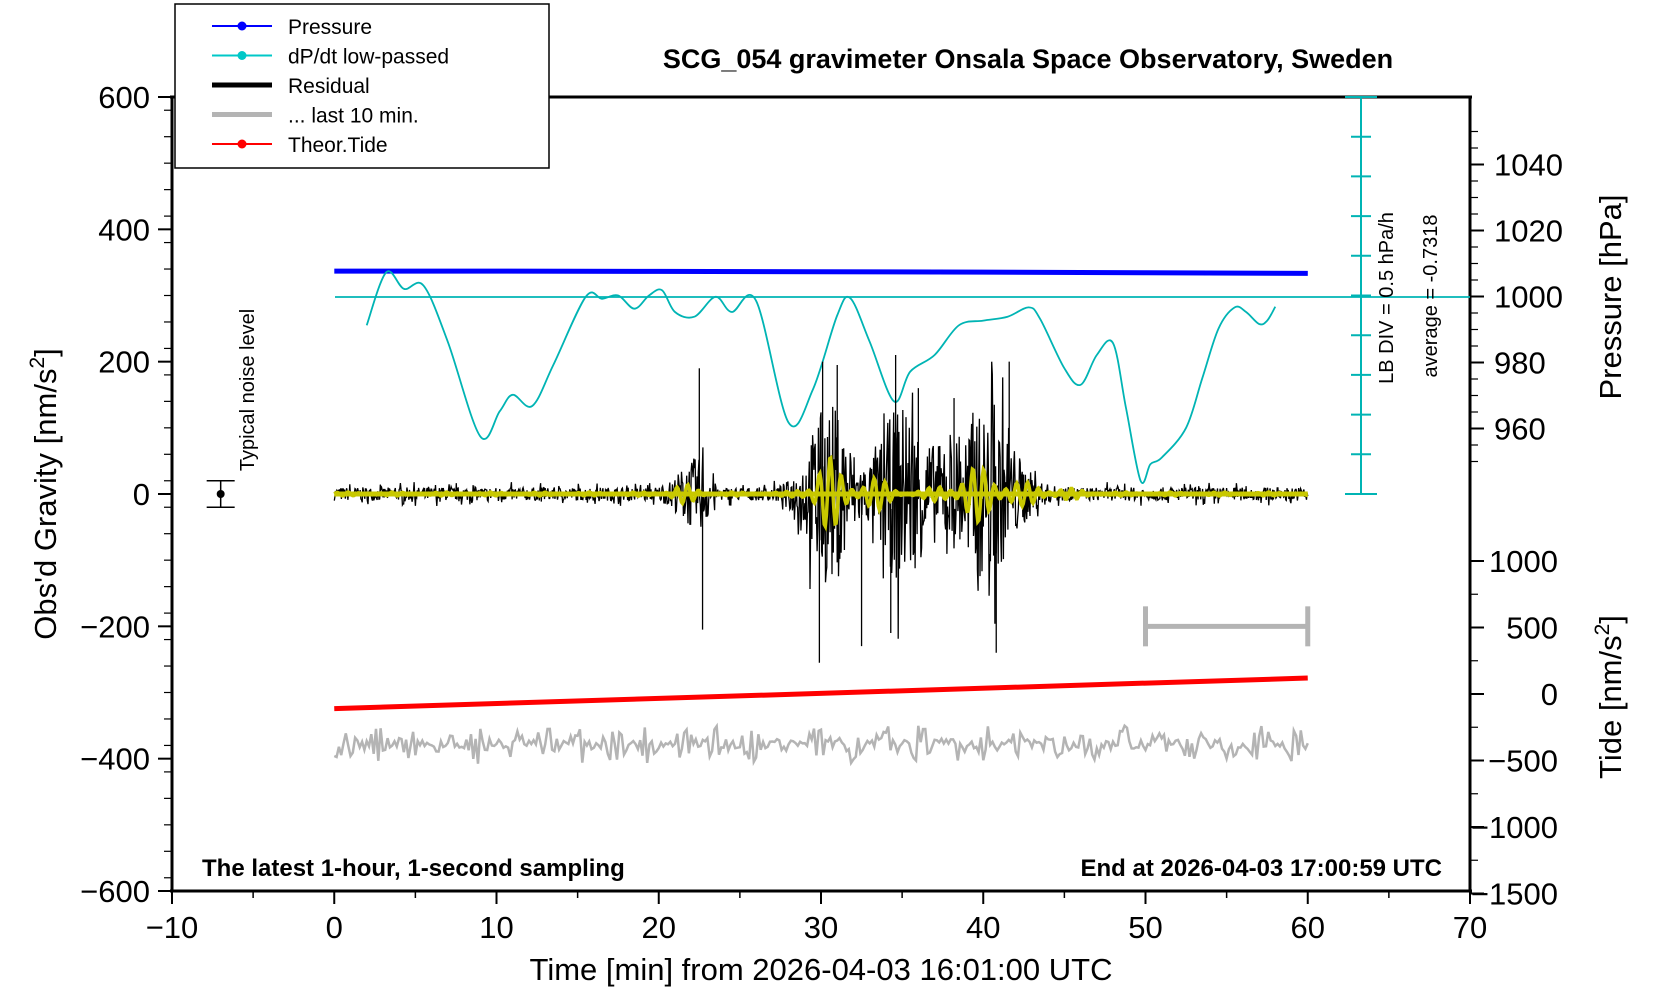  Describe the element at coordinates (1514, 894) in the screenshot. I see `tide-tick-label: −1500` at that location.